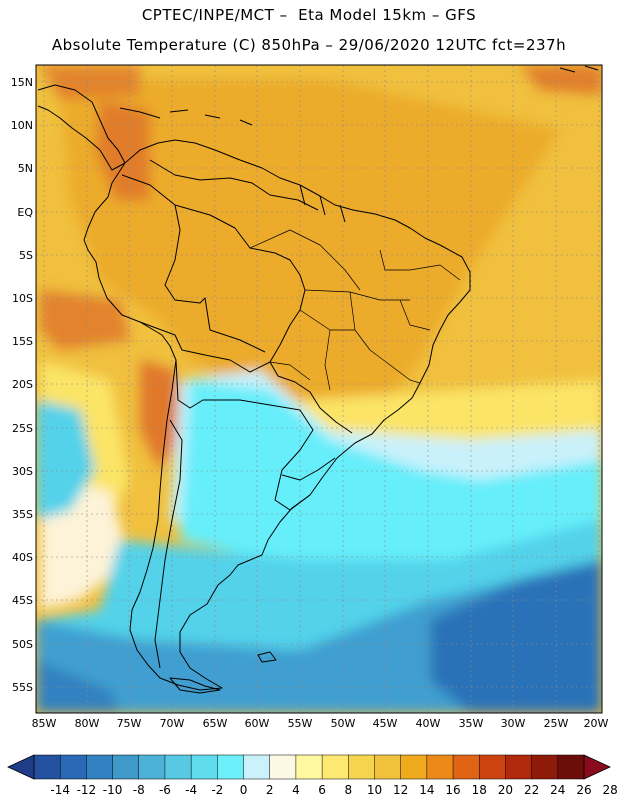  What do you see at coordinates (22, 600) in the screenshot?
I see `lat-tick-label: 45S` at bounding box center [22, 600].